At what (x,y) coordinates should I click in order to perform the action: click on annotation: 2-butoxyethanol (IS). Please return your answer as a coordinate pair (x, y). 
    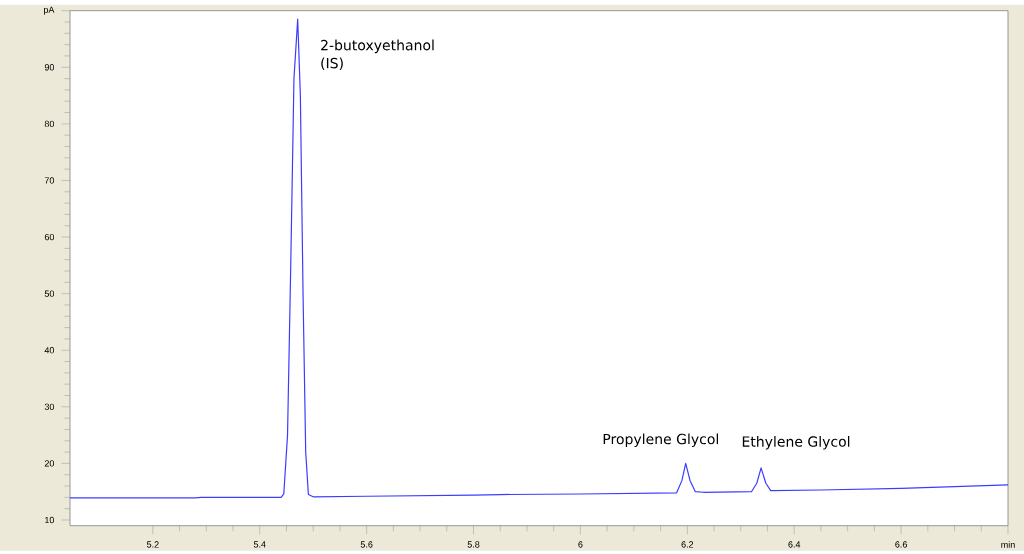
    Looking at the image, I should click on (377, 54).